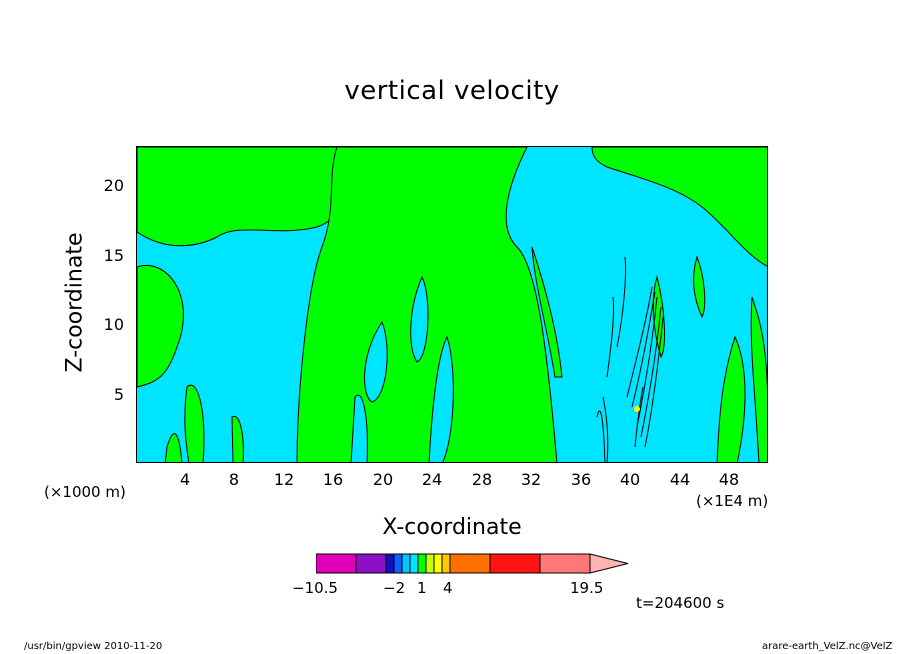 The width and height of the screenshot is (904, 654). I want to click on footer-right: arare-earth_VelZ.nc@VelZ, so click(827, 646).